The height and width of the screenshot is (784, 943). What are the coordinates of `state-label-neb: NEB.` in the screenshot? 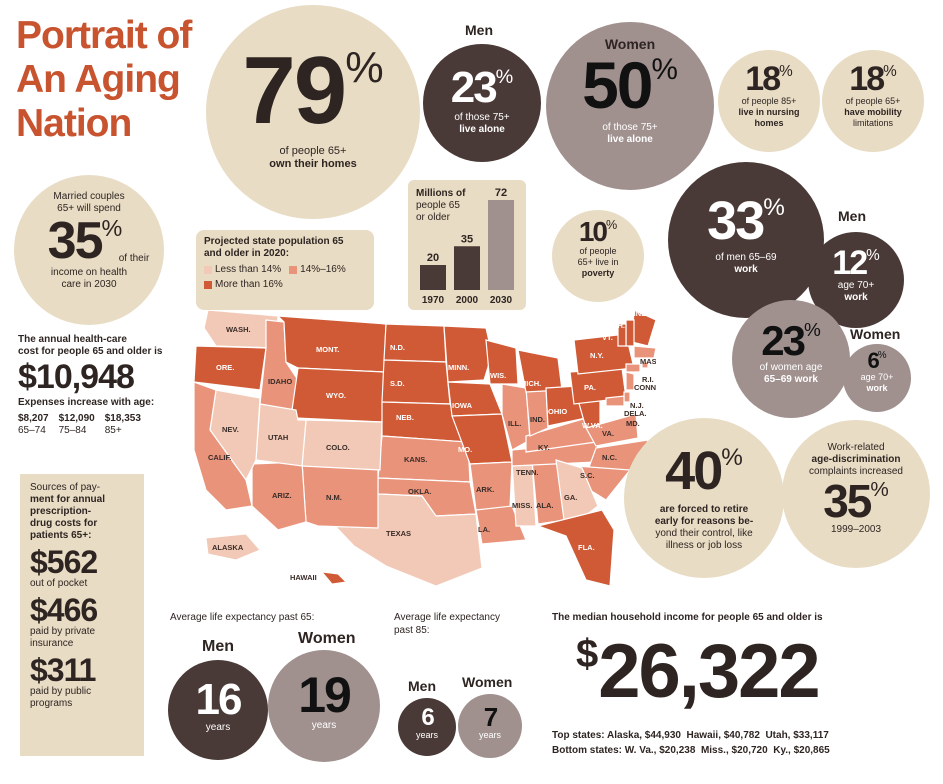 It's located at (405, 417).